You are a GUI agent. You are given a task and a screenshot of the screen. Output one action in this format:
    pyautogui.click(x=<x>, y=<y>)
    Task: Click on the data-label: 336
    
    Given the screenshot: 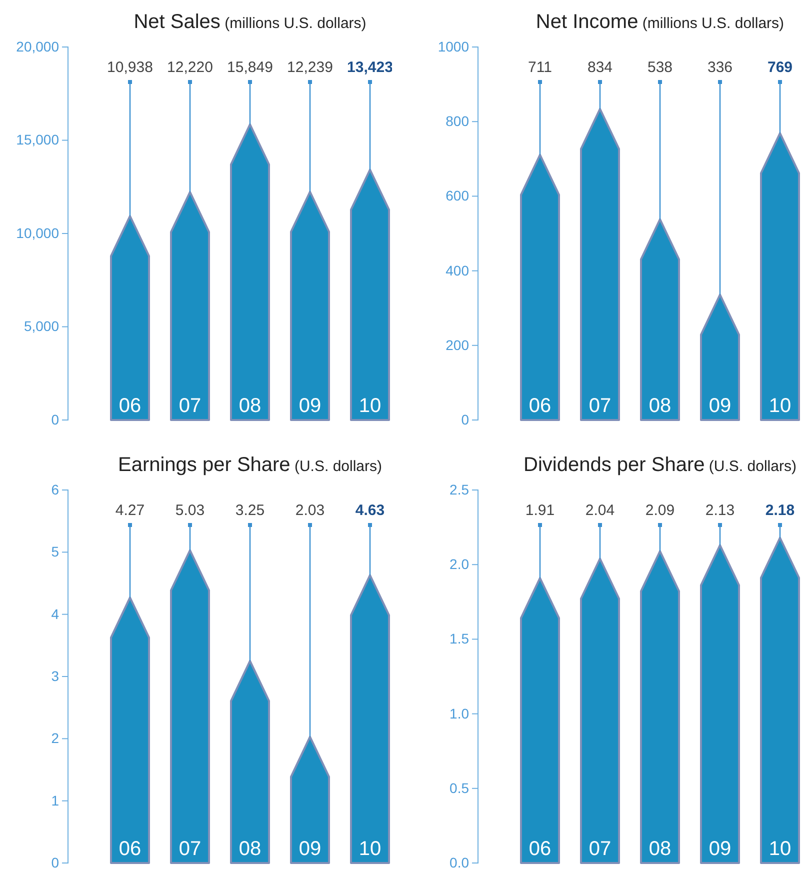 What is the action you would take?
    pyautogui.click(x=720, y=67)
    